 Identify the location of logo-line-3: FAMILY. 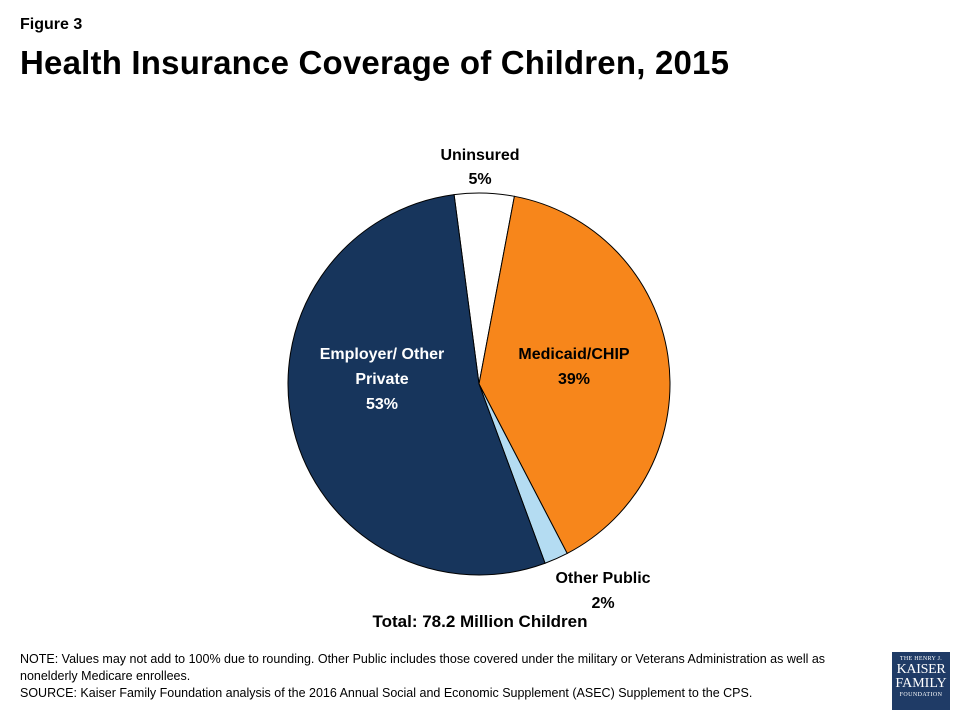
(921, 683).